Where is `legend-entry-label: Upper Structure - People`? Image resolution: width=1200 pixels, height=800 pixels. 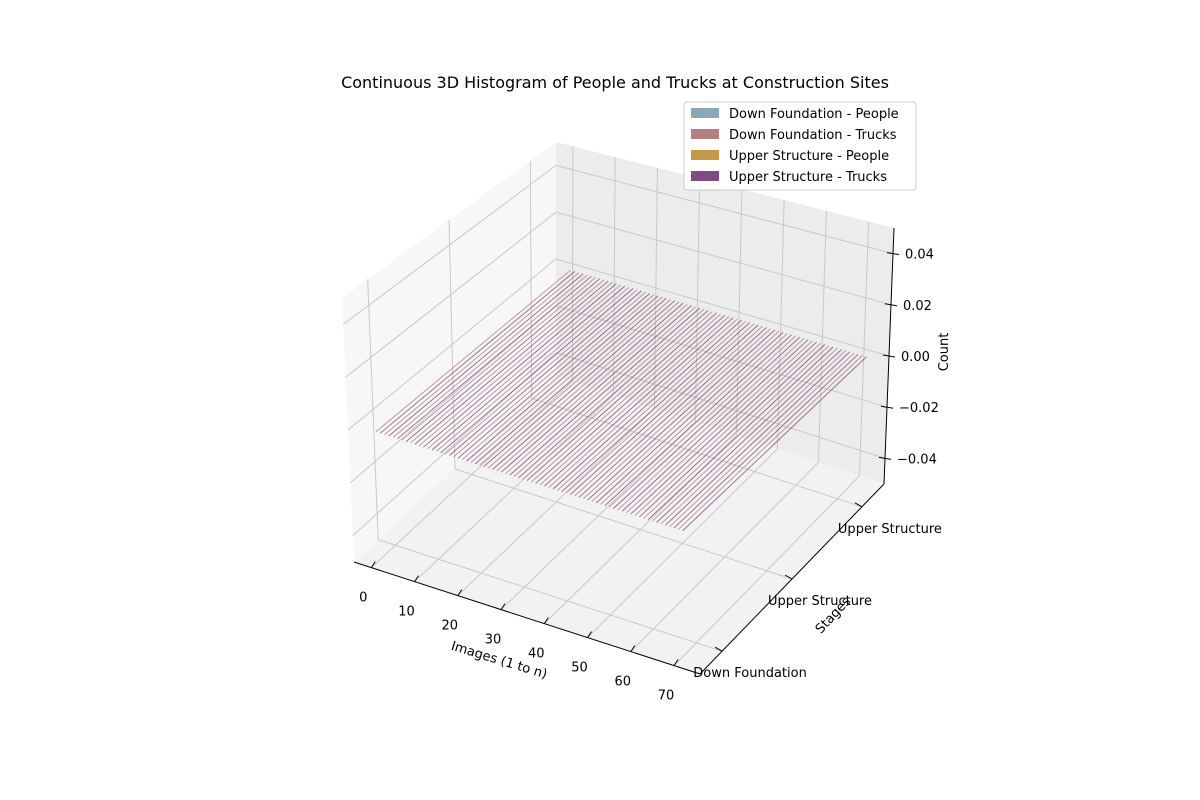
legend-entry-label: Upper Structure - People is located at coordinates (809, 156).